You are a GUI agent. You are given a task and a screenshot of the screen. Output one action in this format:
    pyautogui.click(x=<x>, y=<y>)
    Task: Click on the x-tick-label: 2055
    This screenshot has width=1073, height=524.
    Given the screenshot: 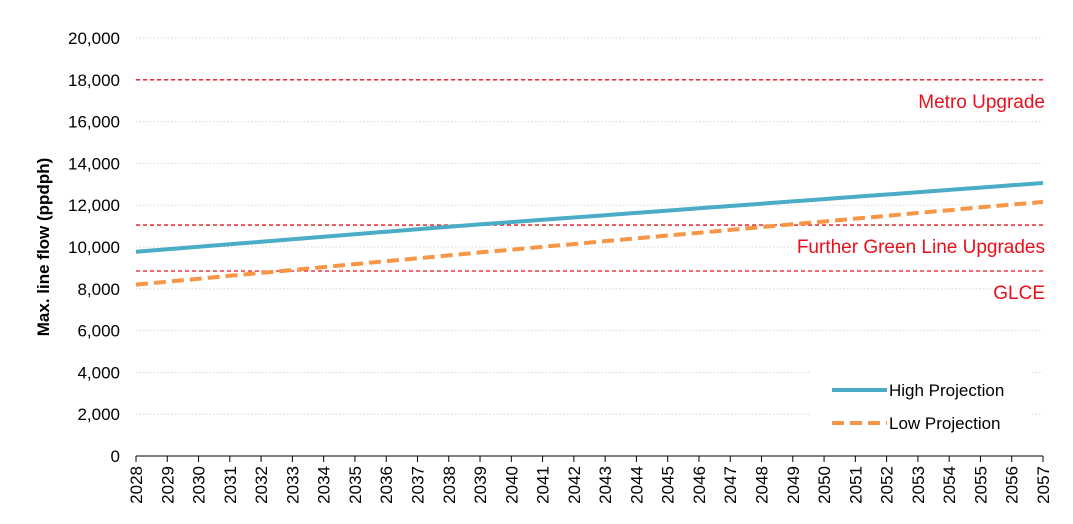 What is the action you would take?
    pyautogui.click(x=980, y=485)
    